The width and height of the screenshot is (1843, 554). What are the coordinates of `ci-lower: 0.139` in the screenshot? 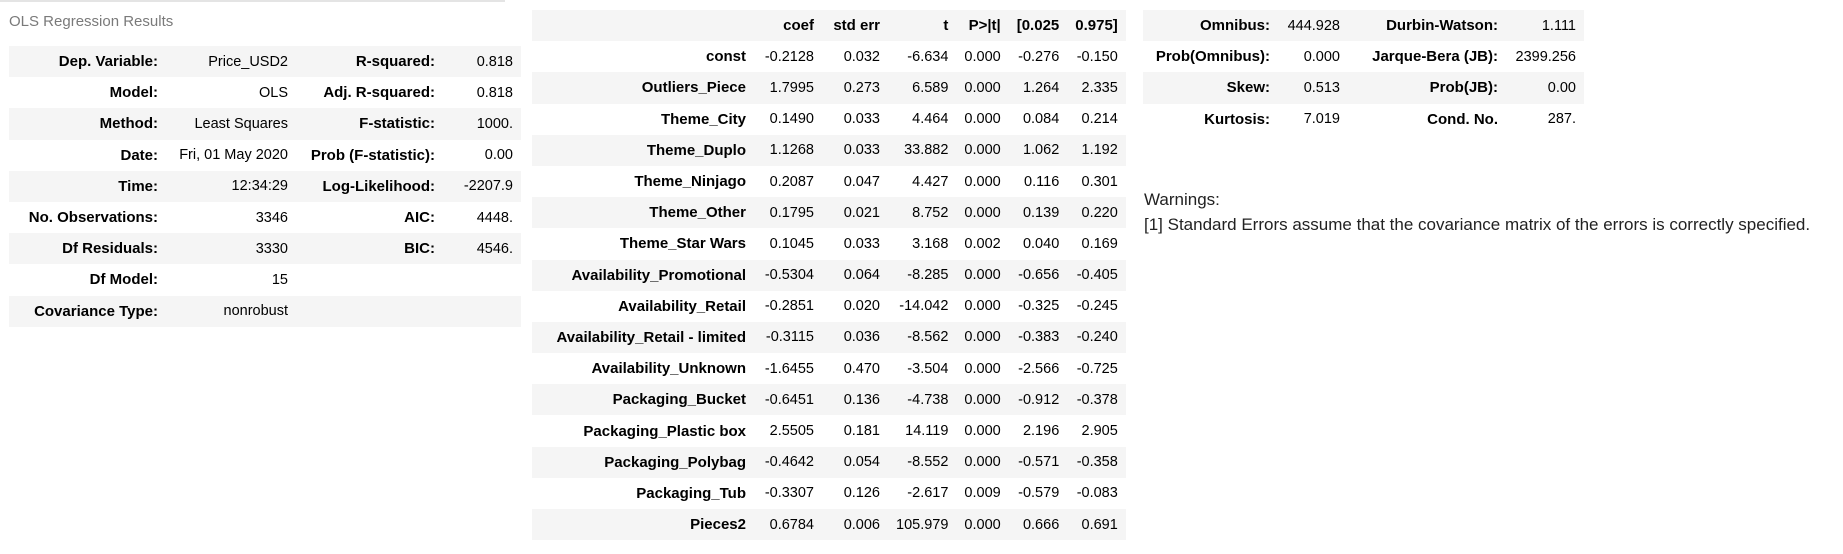 It's located at (1041, 212).